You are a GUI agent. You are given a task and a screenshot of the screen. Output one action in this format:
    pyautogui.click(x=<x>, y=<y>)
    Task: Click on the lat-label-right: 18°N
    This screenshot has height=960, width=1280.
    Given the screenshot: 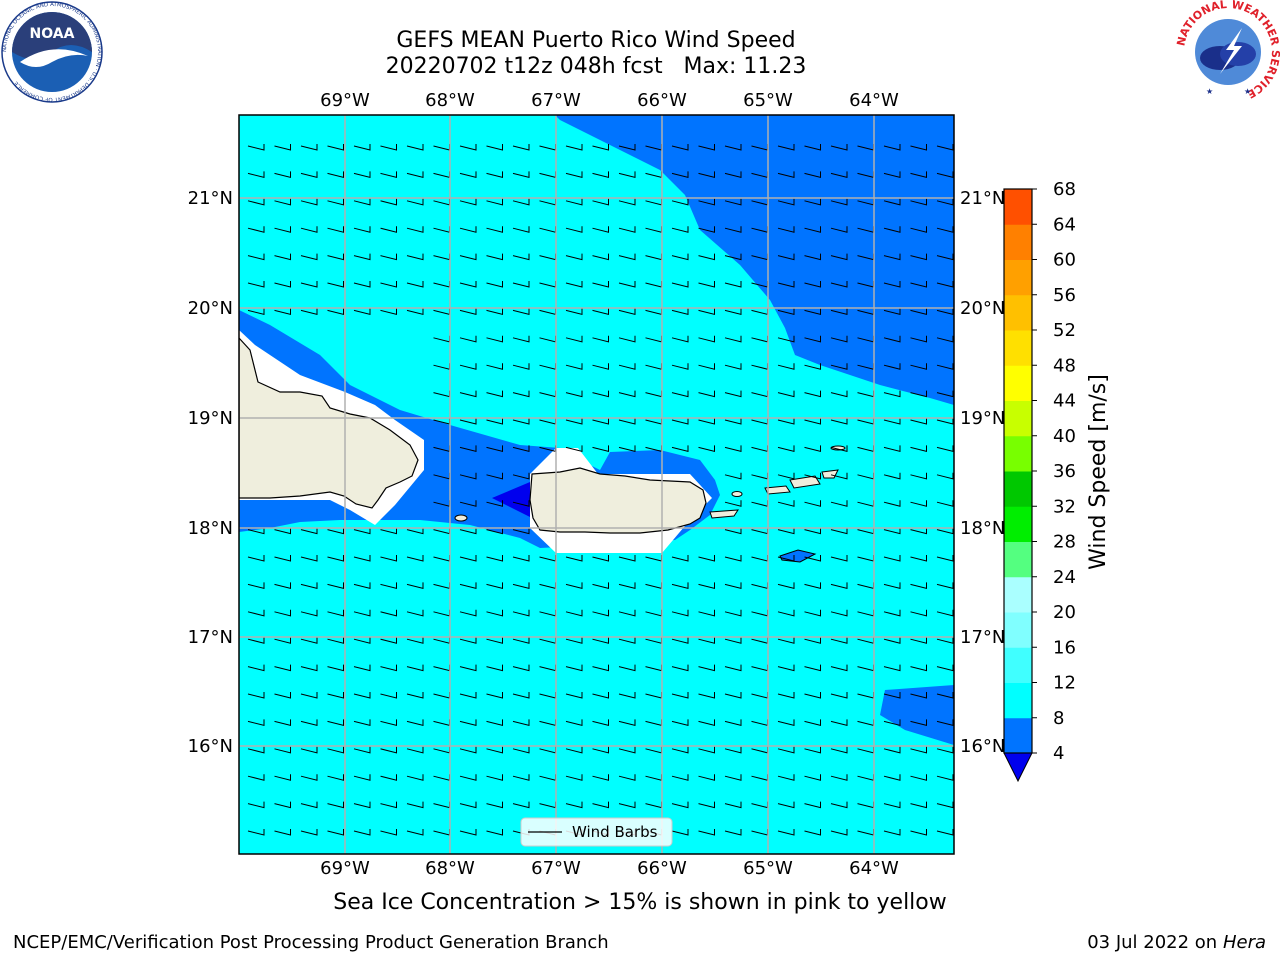 What is the action you would take?
    pyautogui.click(x=982, y=528)
    